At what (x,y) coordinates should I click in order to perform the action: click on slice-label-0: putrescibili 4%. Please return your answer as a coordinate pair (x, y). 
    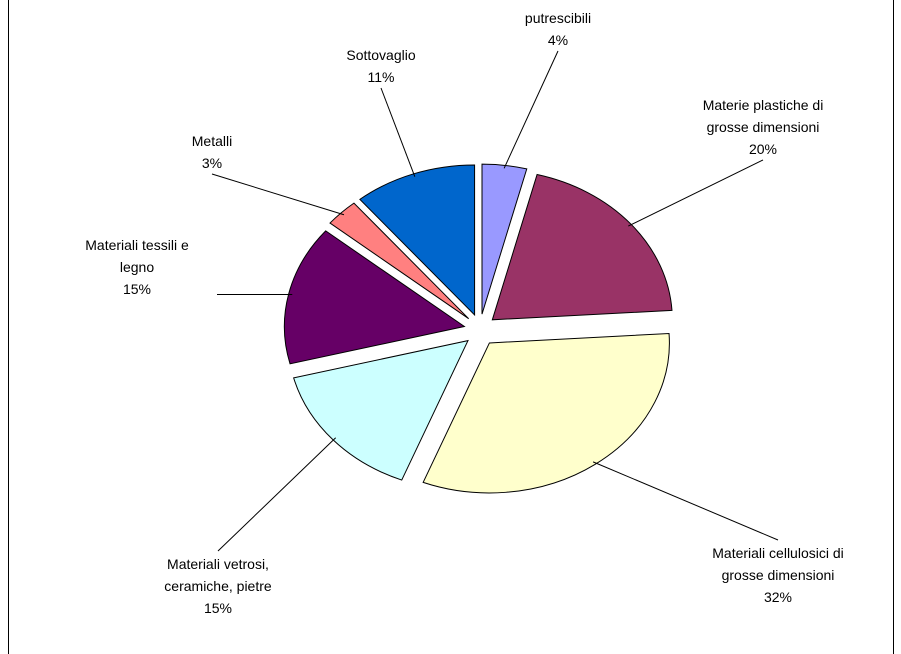
    Looking at the image, I should click on (558, 29).